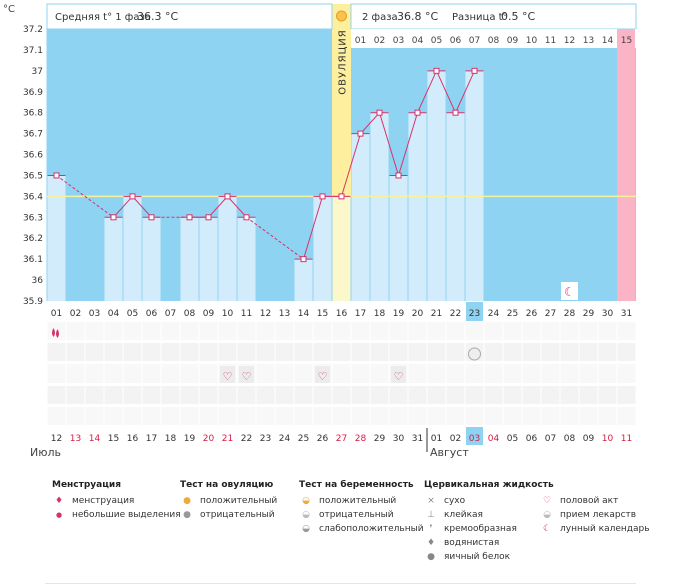 This screenshot has height=587, width=675. What do you see at coordinates (360, 416) in the screenshot?
I see `event-cell-r4-d17` at bounding box center [360, 416].